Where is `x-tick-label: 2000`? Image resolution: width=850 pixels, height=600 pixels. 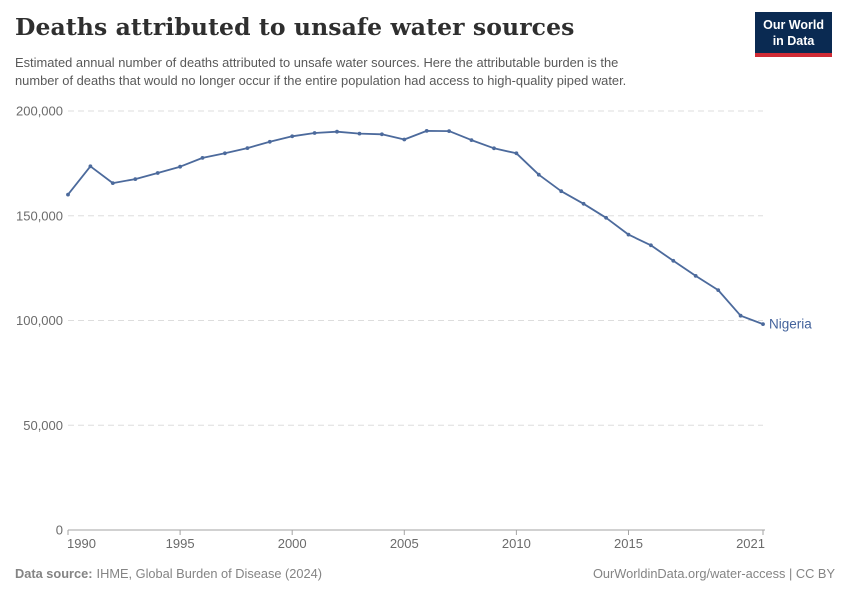 x-tick-label: 2000 is located at coordinates (292, 543).